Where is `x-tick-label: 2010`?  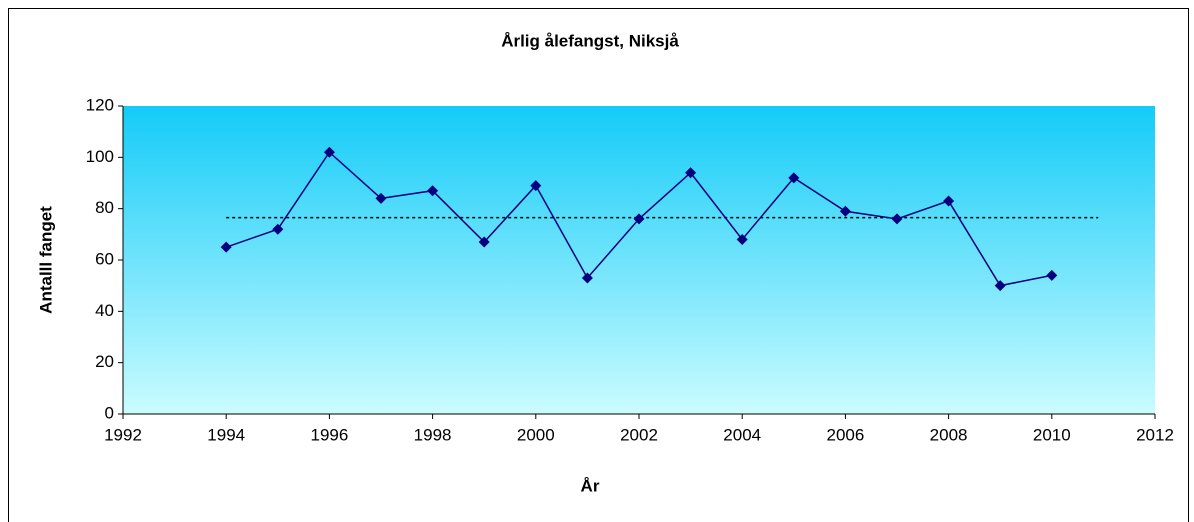
x-tick-label: 2010 is located at coordinates (1052, 434).